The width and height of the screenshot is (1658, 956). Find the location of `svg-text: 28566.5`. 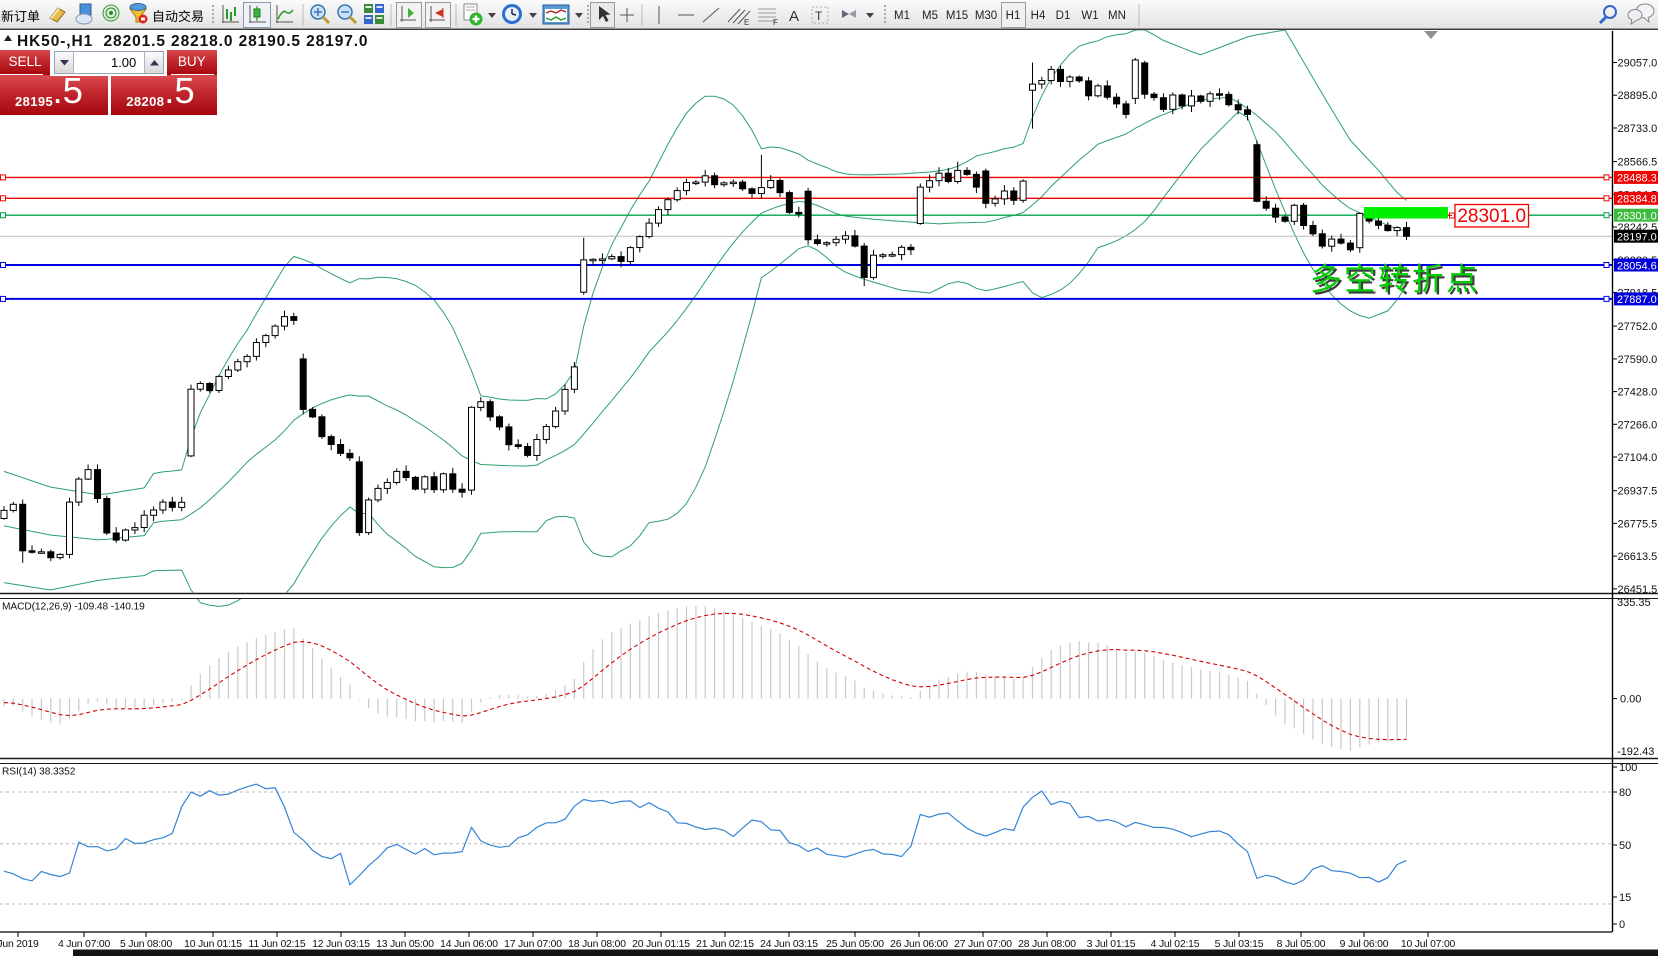

svg-text: 28566.5 is located at coordinates (1638, 163).